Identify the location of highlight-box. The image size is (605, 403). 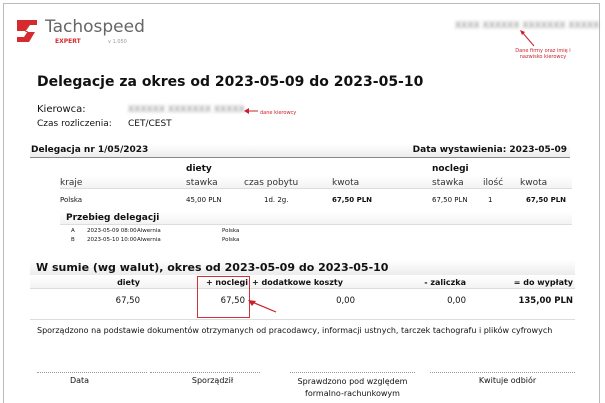
(223, 297).